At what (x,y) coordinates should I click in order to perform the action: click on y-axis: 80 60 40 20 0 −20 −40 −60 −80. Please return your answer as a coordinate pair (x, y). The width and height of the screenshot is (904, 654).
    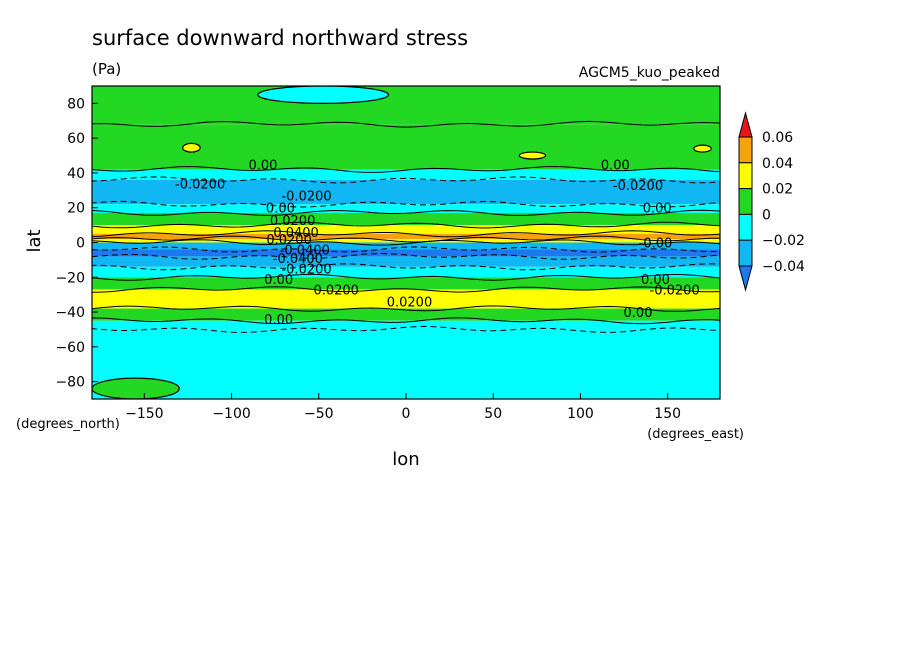
    Looking at the image, I should click on (76, 243).